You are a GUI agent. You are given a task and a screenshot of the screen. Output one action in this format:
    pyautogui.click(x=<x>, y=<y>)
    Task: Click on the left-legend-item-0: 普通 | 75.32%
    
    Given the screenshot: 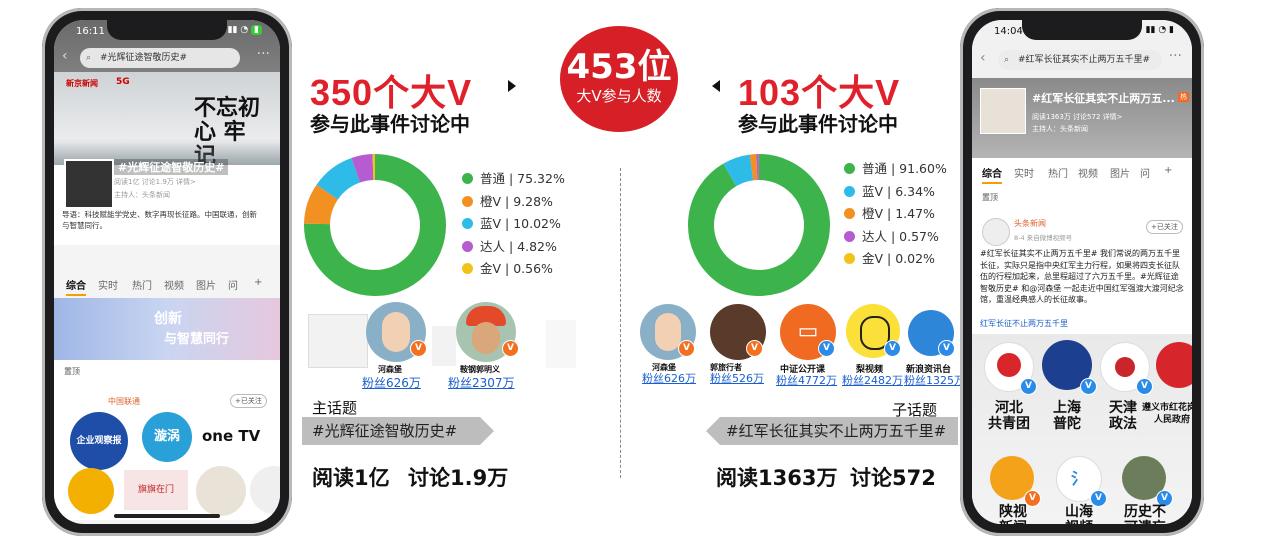 What is the action you would take?
    pyautogui.click(x=513, y=179)
    